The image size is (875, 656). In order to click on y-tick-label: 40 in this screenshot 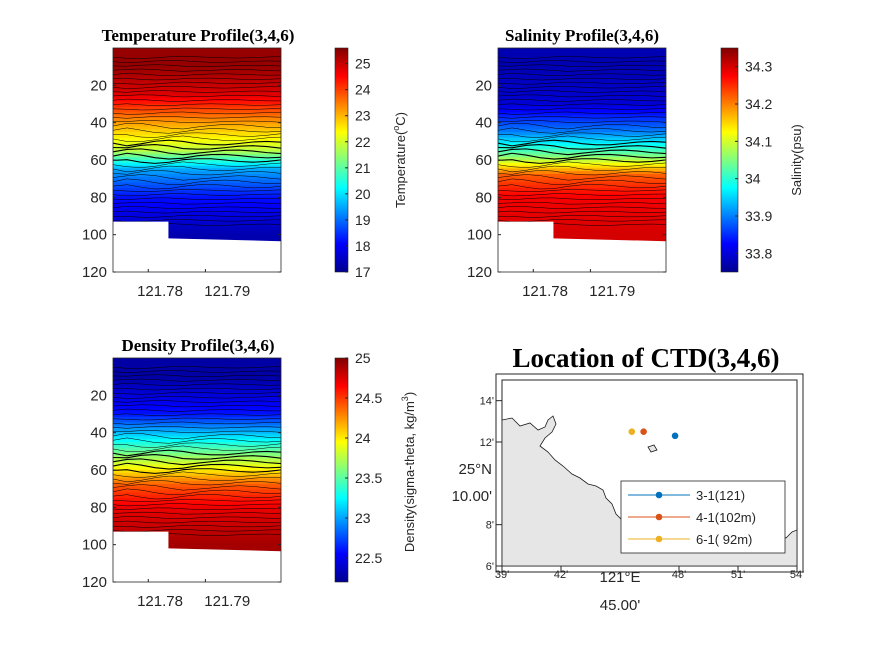, I will do `click(483, 123)`.